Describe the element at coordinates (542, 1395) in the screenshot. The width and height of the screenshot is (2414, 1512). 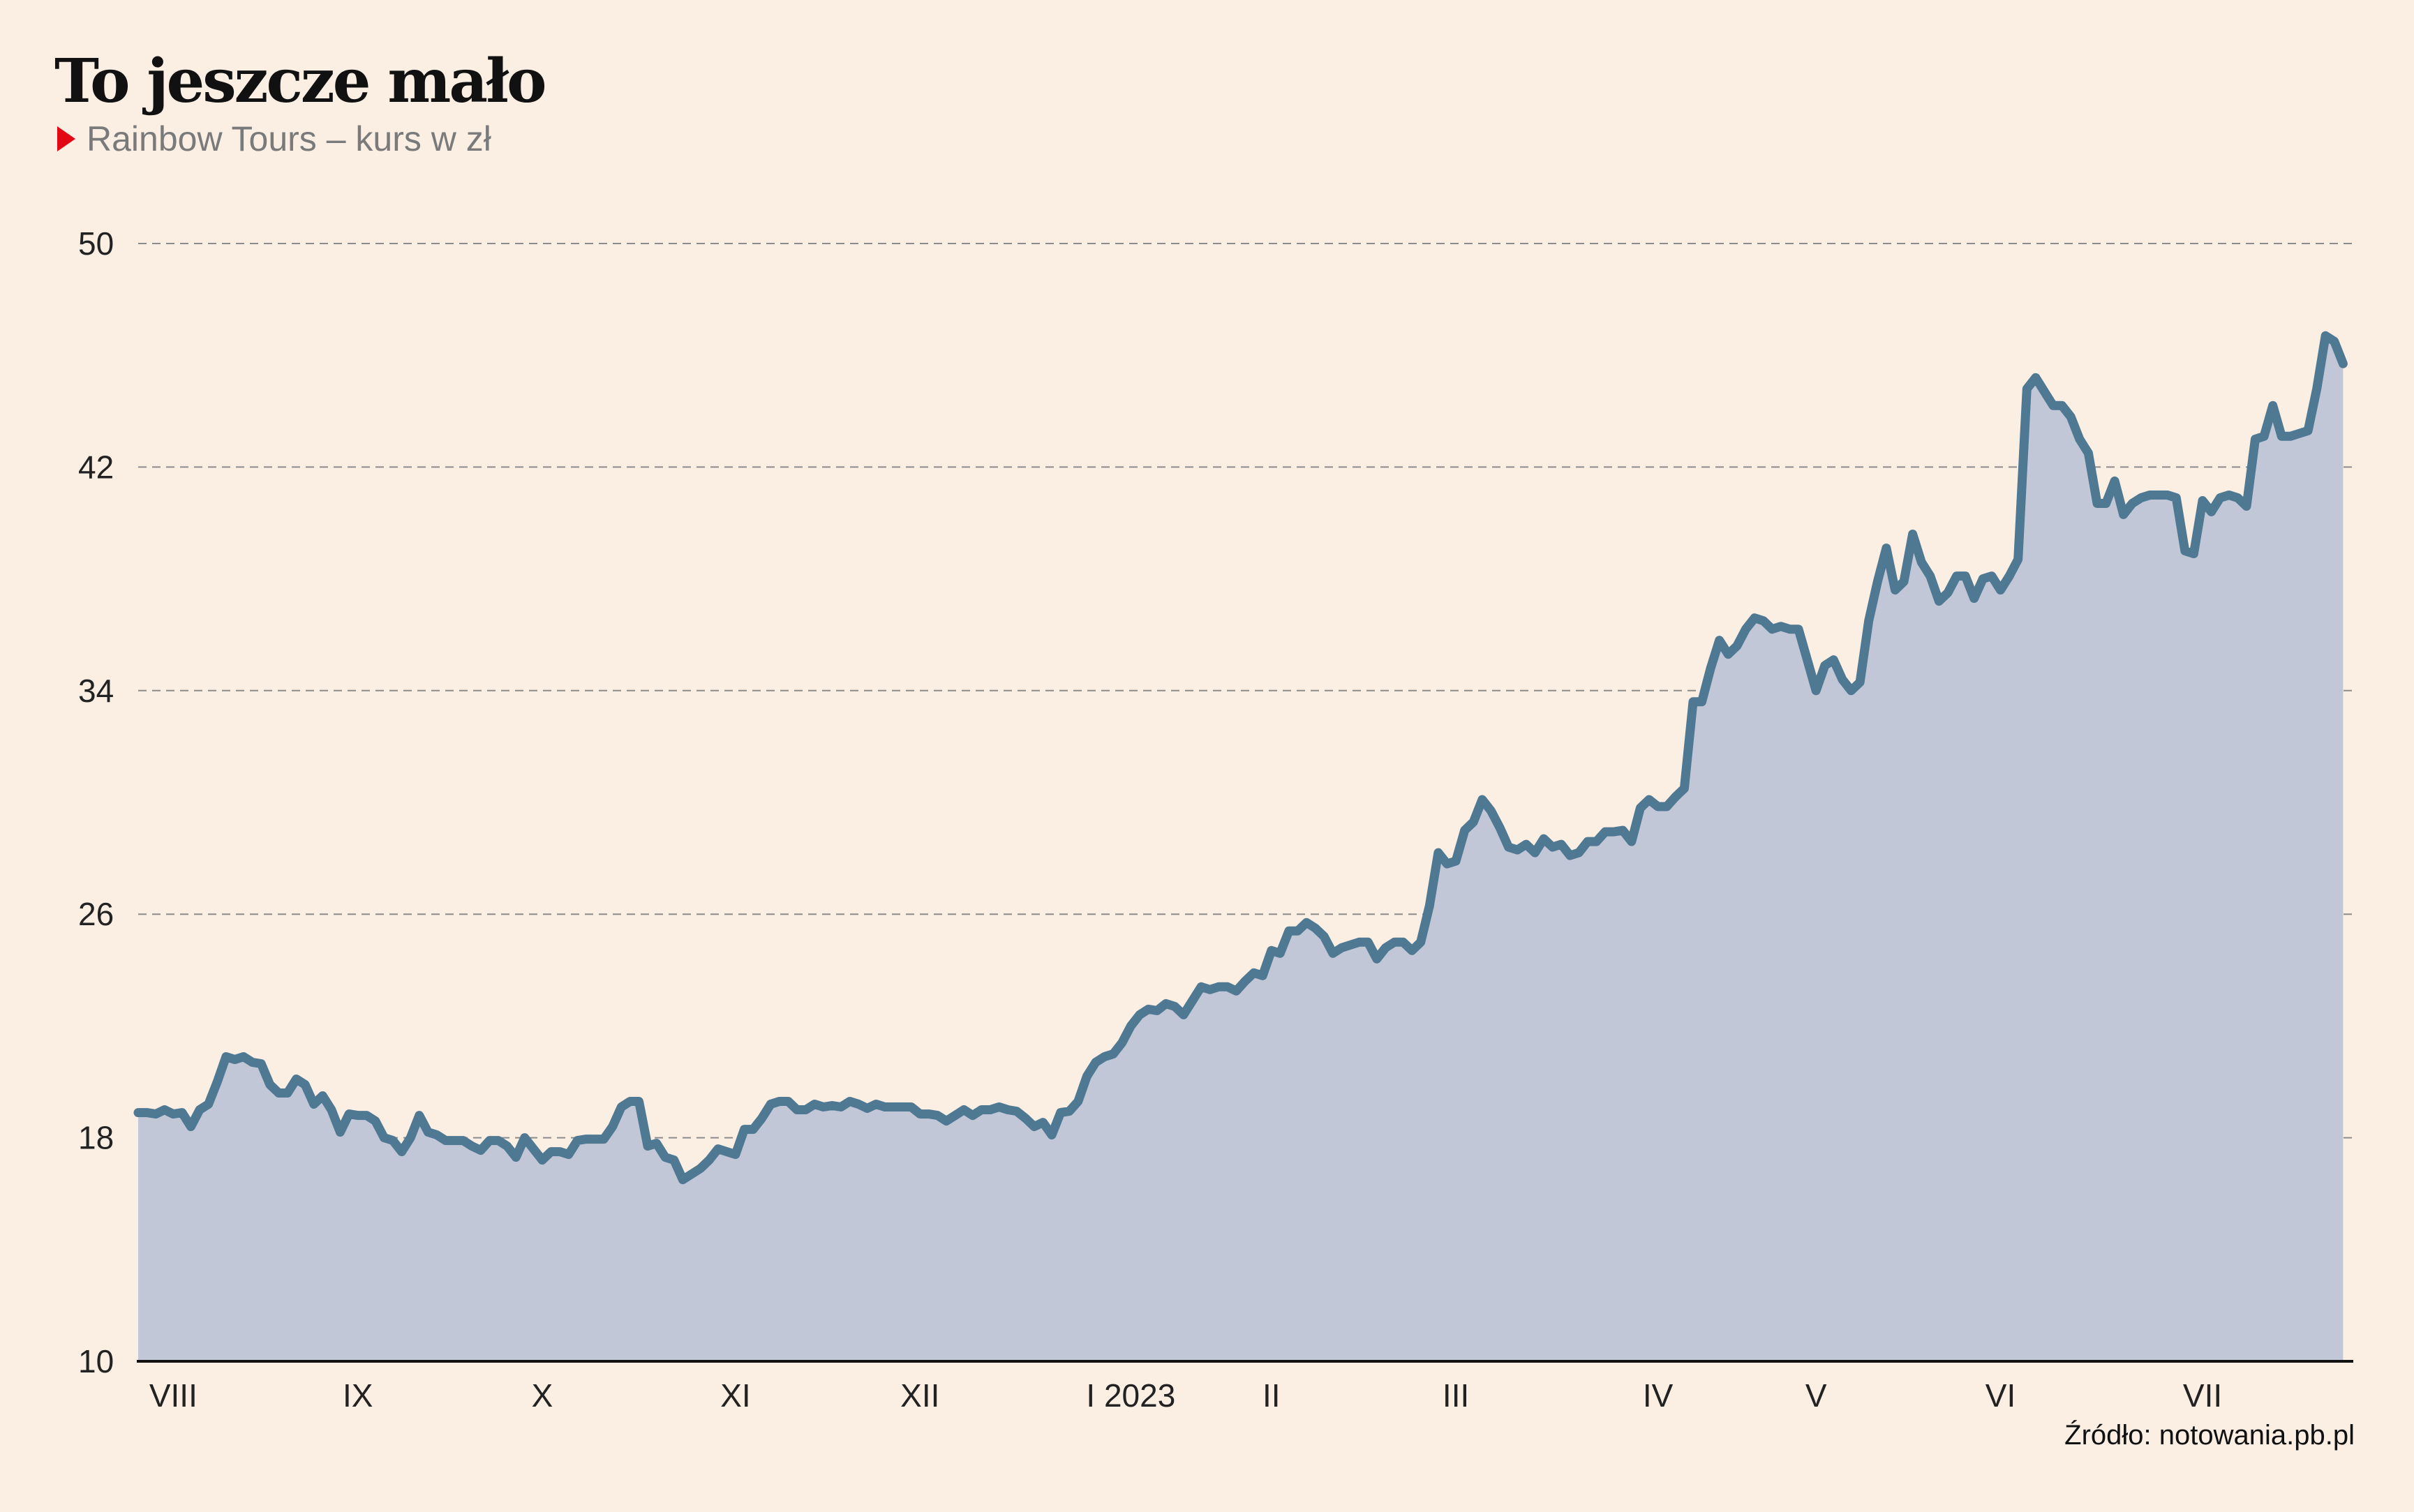
I see `x-tick-label: X` at that location.